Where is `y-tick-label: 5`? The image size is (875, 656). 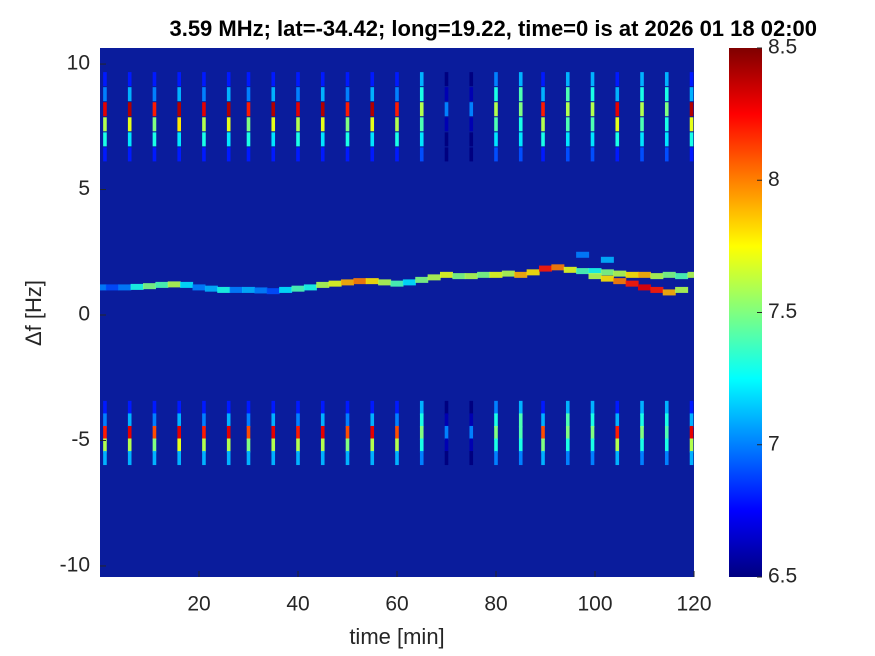
y-tick-label: 5 is located at coordinates (84, 188).